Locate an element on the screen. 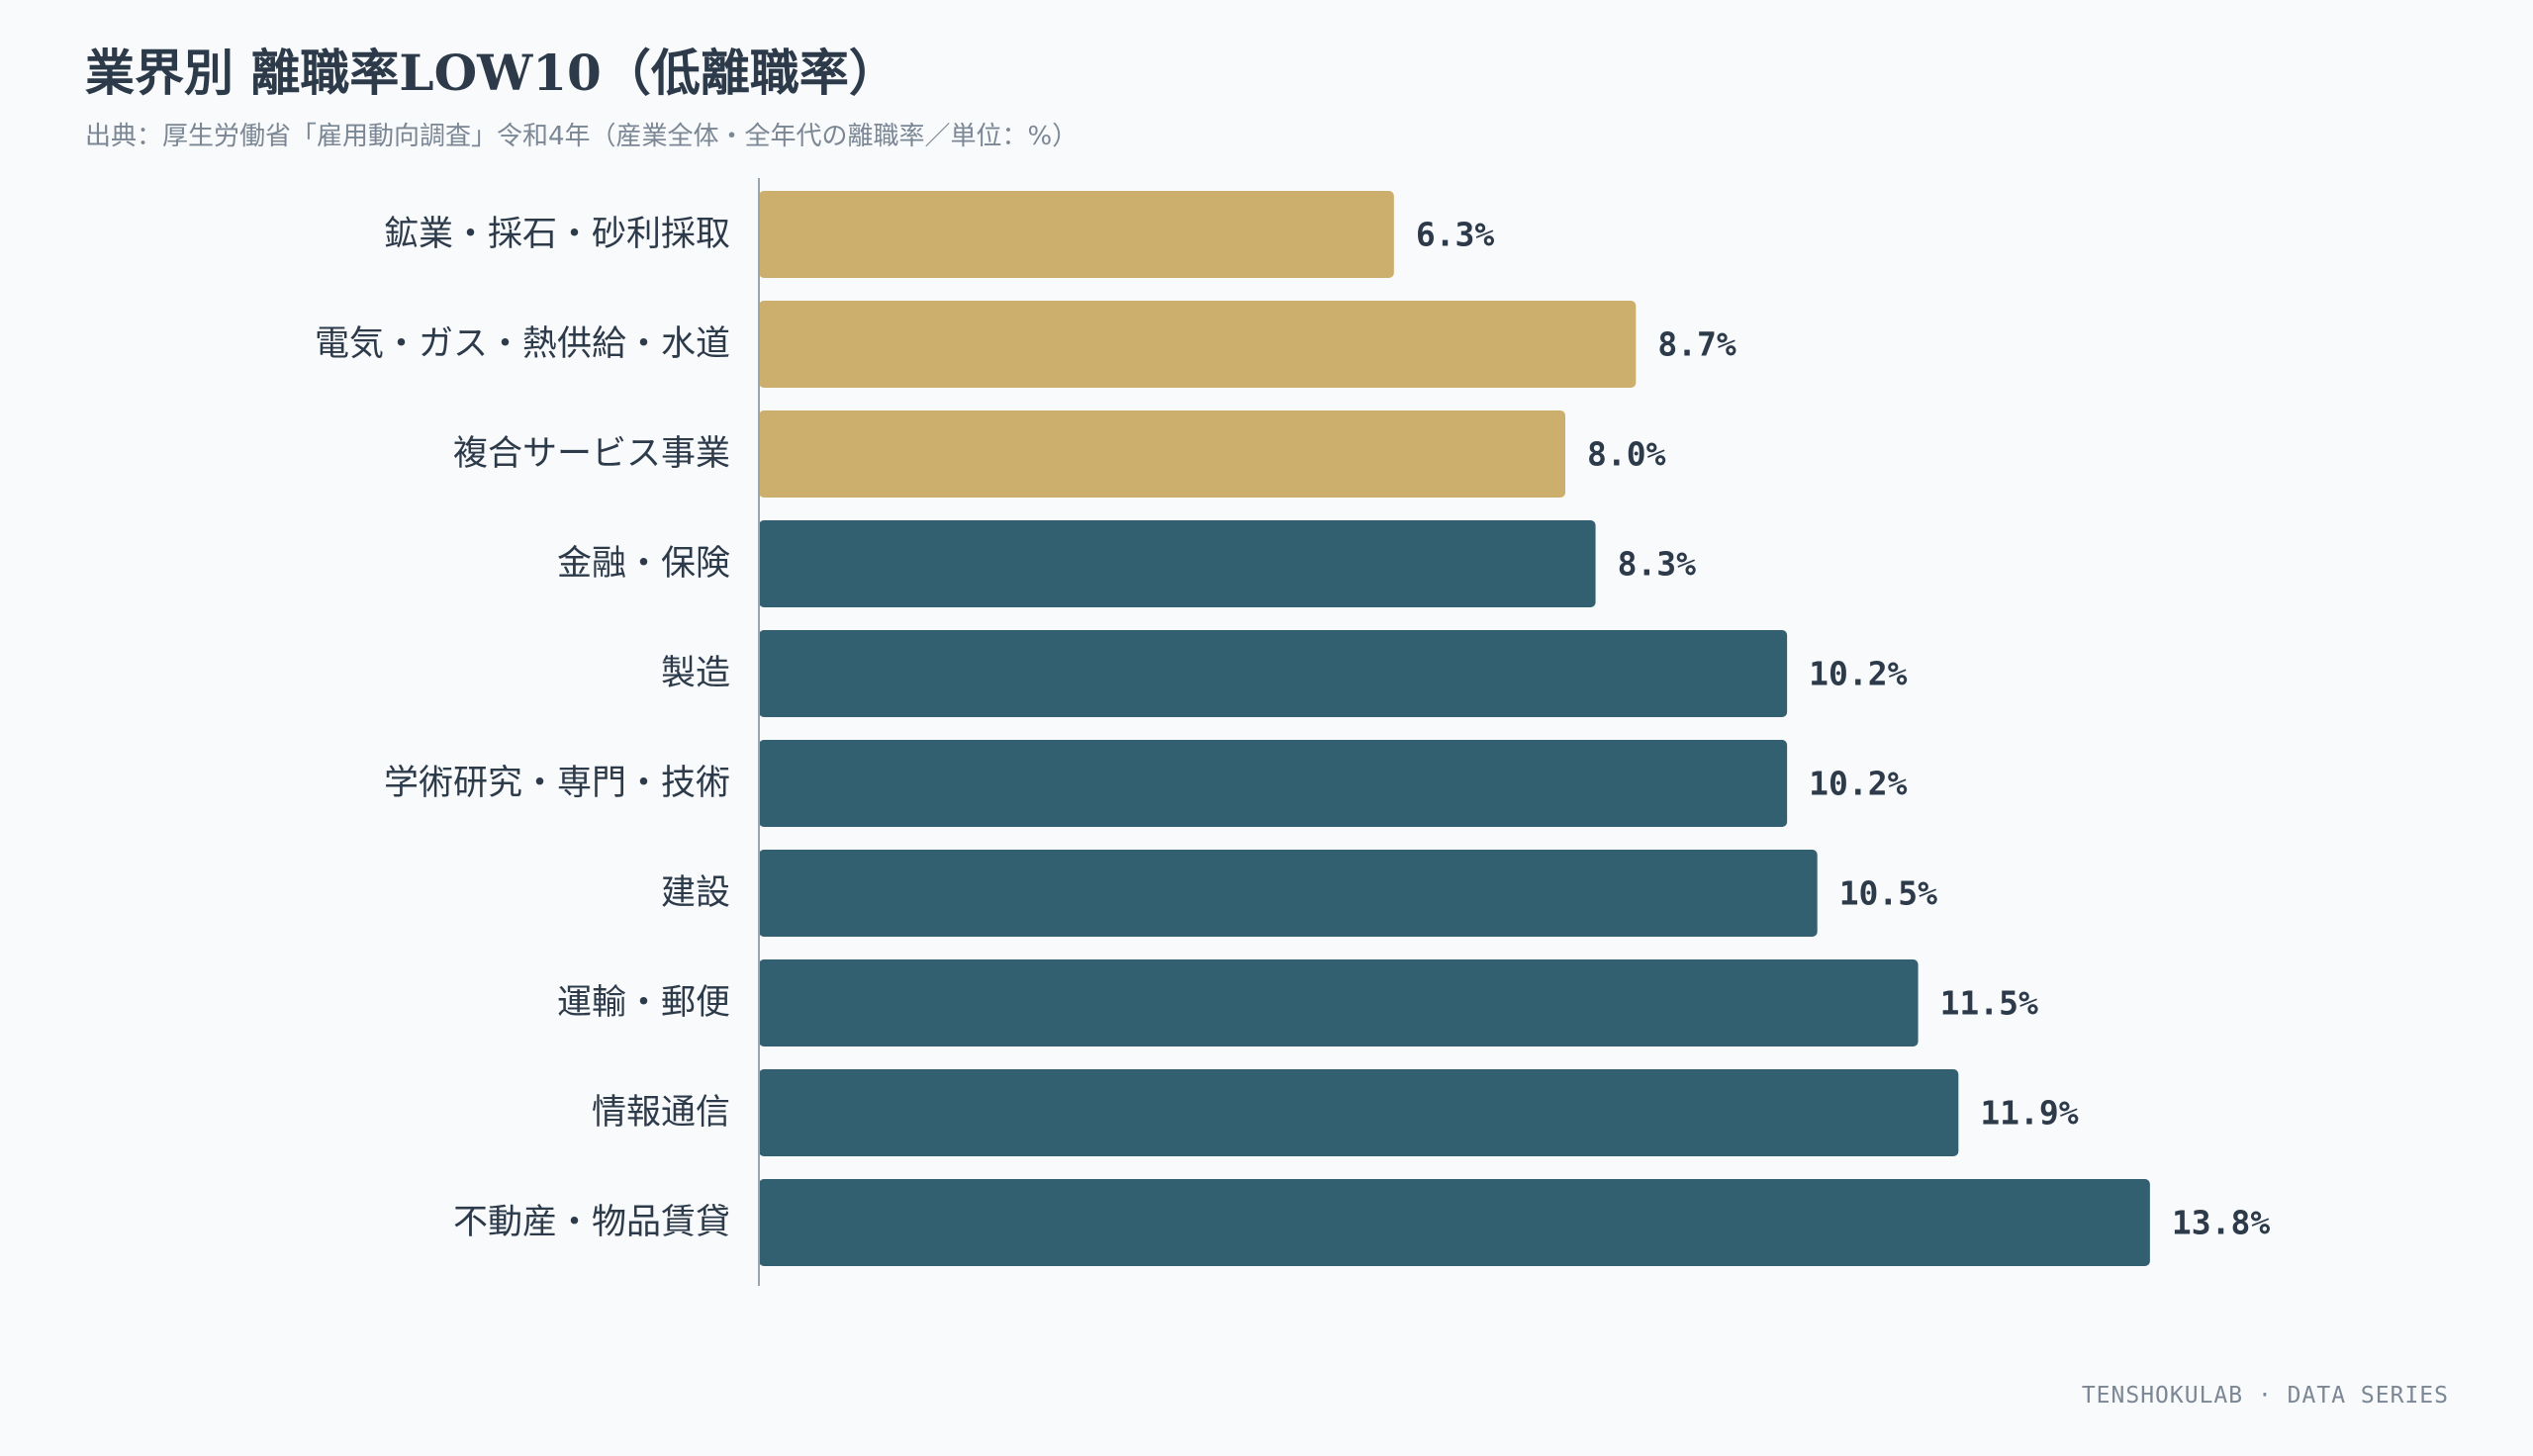 This screenshot has width=2533, height=1456. value-label: 8.3% is located at coordinates (1658, 564).